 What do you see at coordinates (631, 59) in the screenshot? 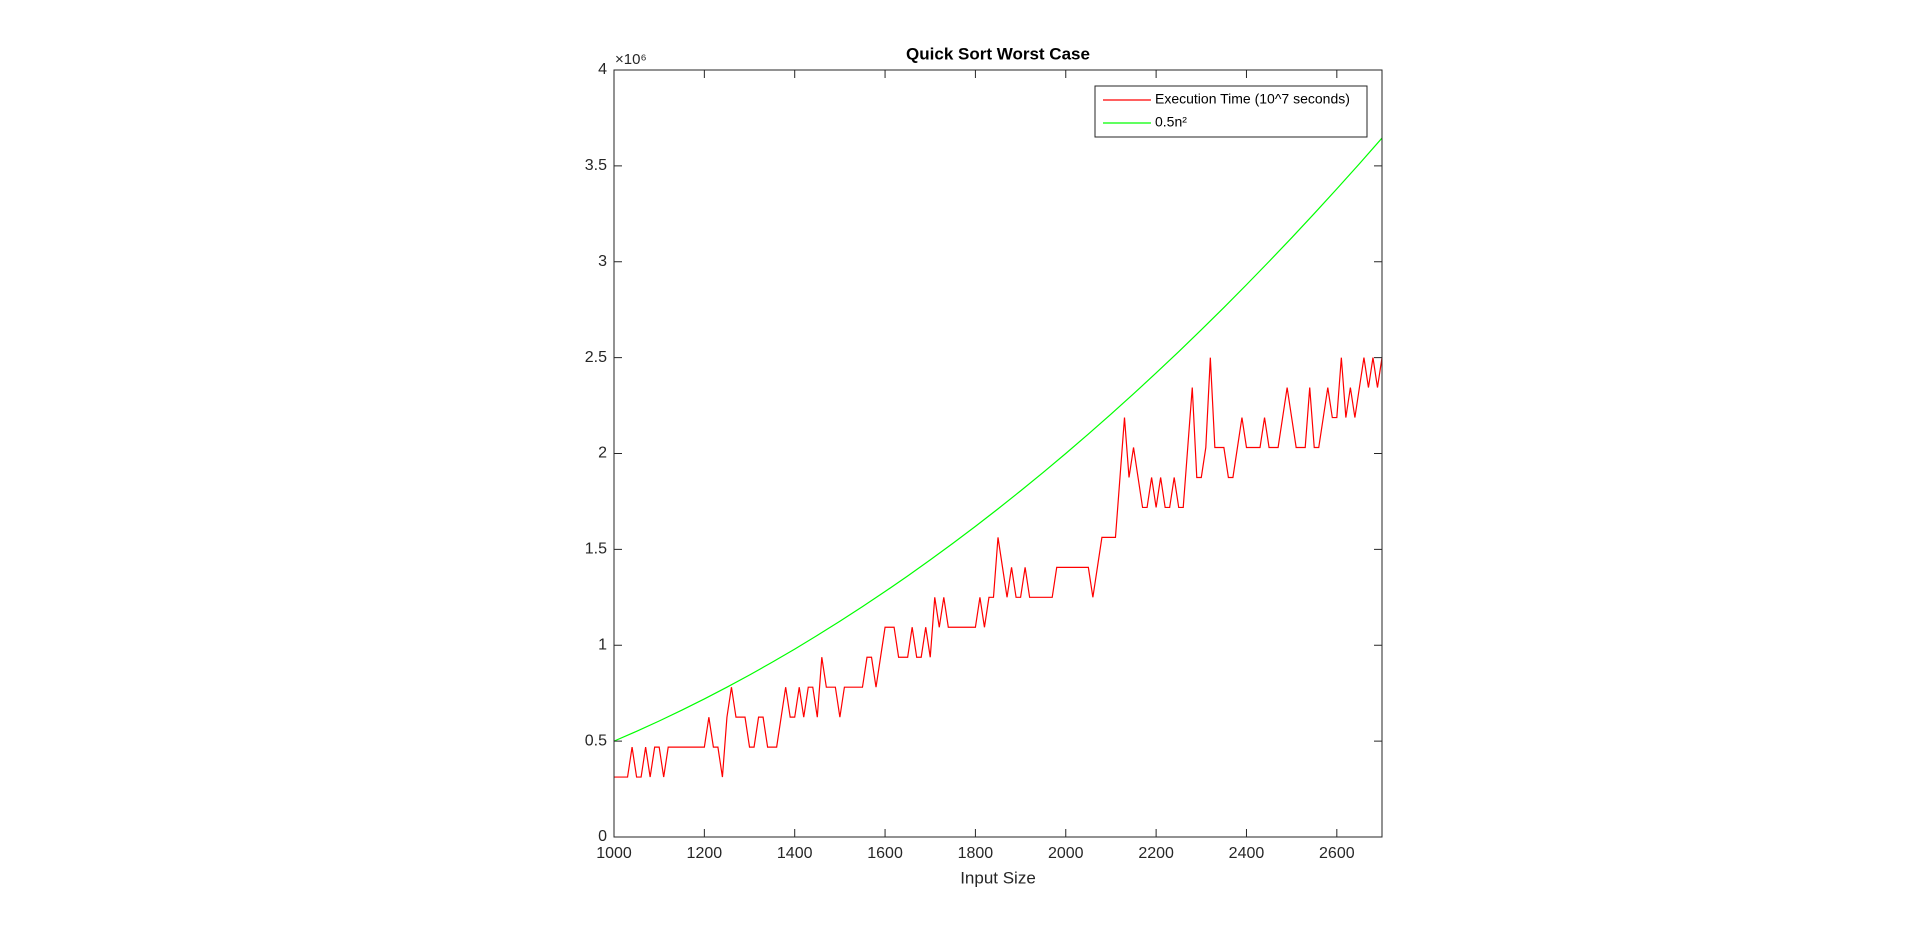
I see `y-exponent-label: ×10⁶` at bounding box center [631, 59].